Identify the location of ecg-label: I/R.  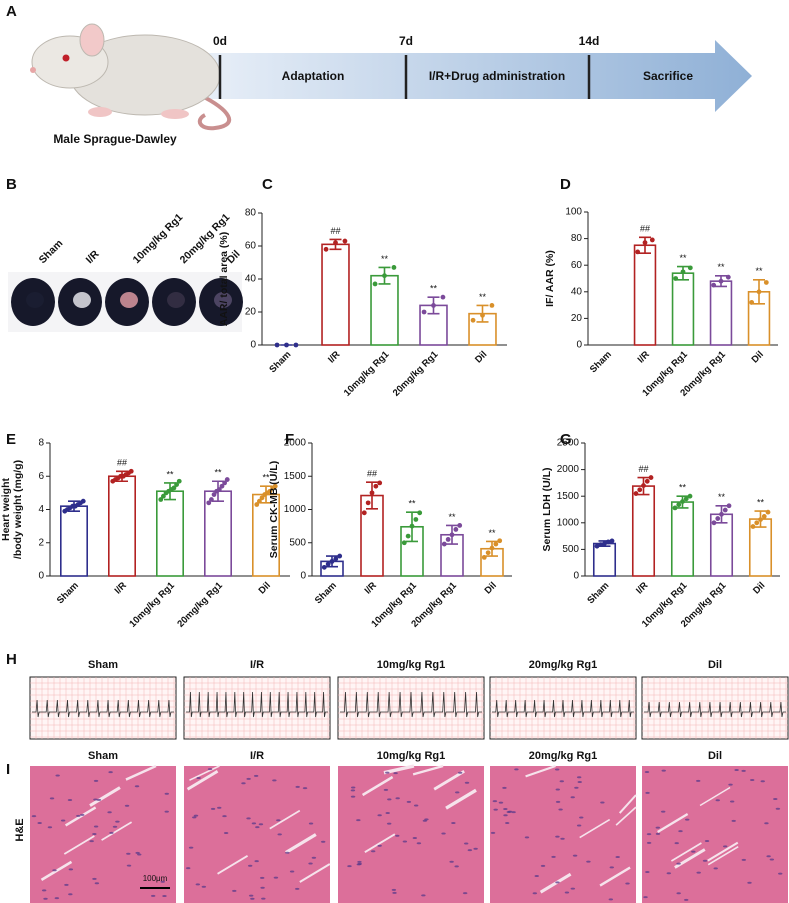
(257, 665).